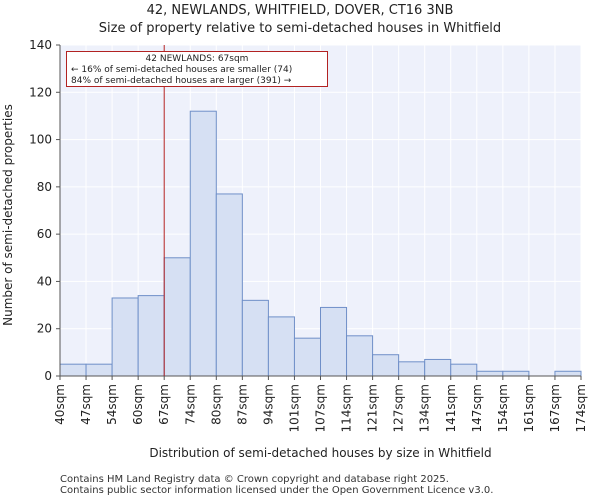  I want to click on x-tick-label: 174sqm, so click(581, 408).